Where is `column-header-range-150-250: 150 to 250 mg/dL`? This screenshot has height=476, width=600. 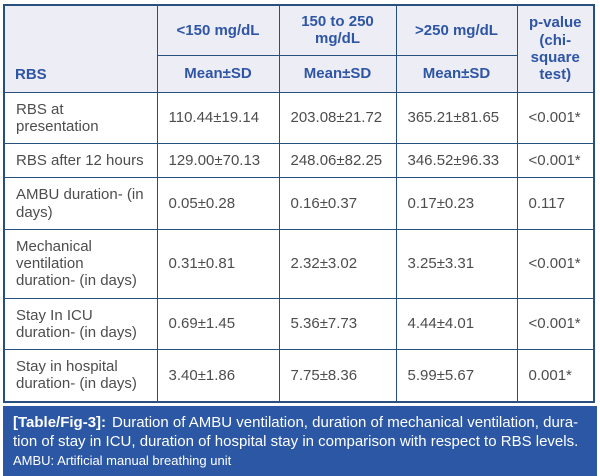
column-header-range-150-250: 150 to 250 mg/dL is located at coordinates (337, 30).